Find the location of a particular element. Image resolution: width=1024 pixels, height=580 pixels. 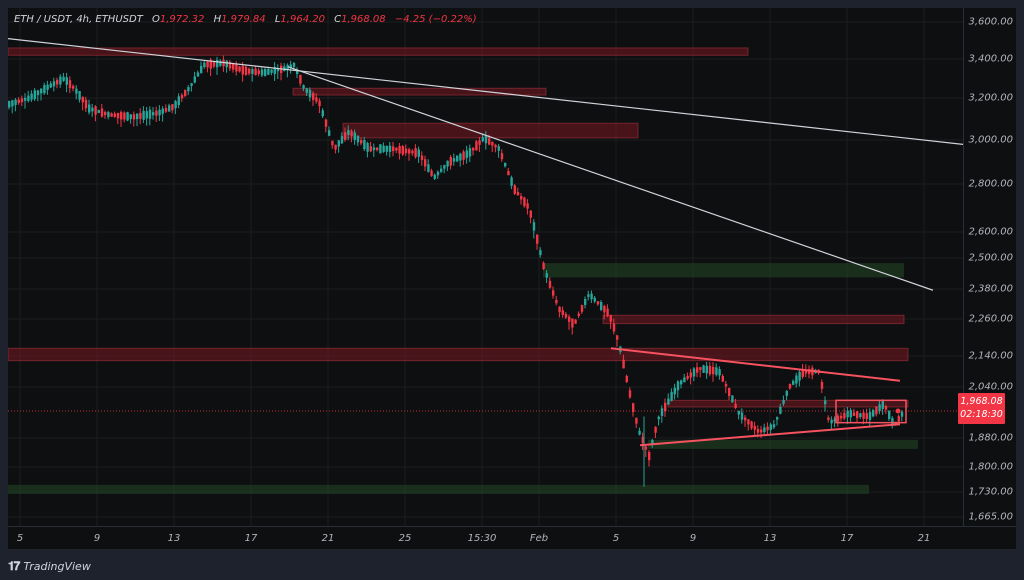

price-tick: 1,880.00 is located at coordinates (990, 438).